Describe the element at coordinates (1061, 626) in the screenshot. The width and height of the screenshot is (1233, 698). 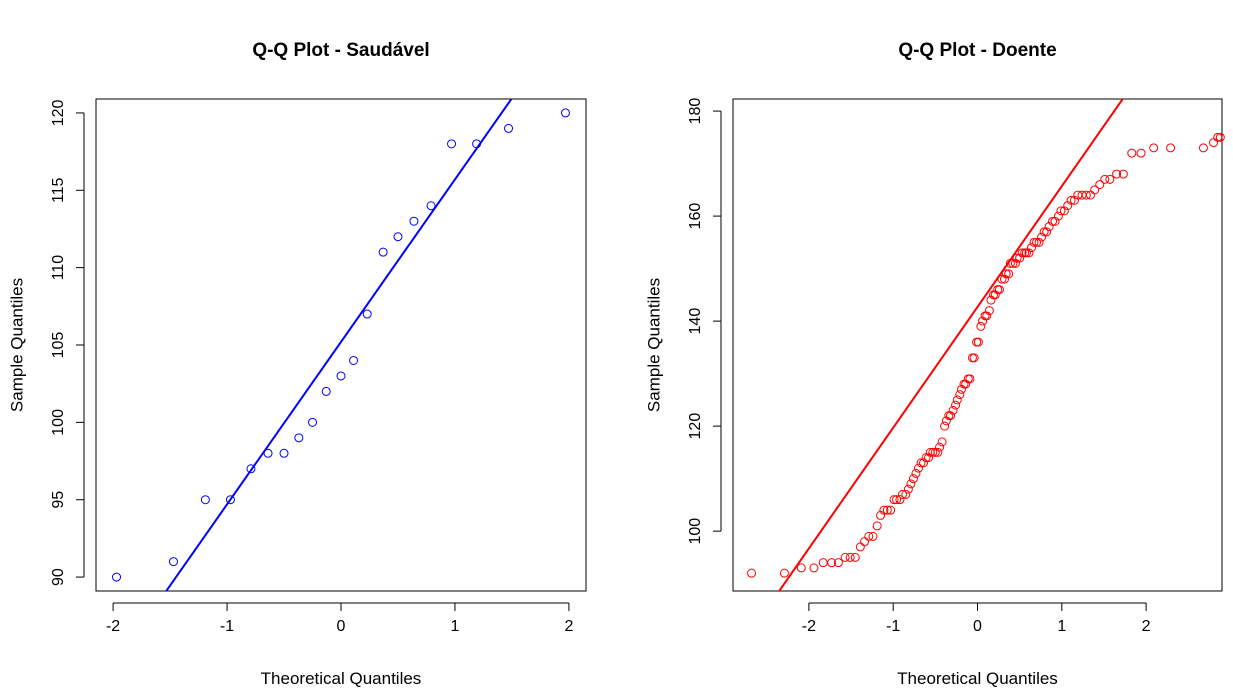
I see `doente-x-tick-label: 1` at that location.